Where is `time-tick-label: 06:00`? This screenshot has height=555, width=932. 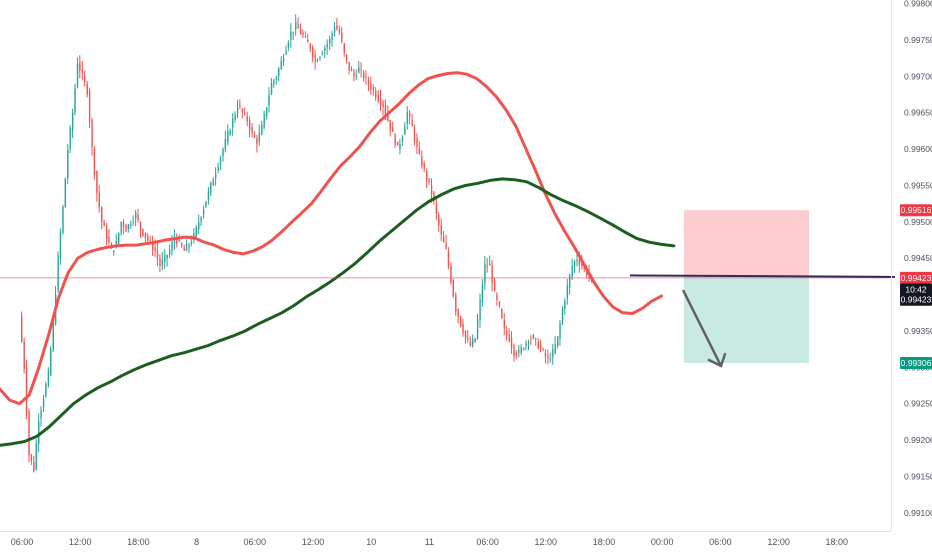
time-tick-label: 06:00 is located at coordinates (487, 542).